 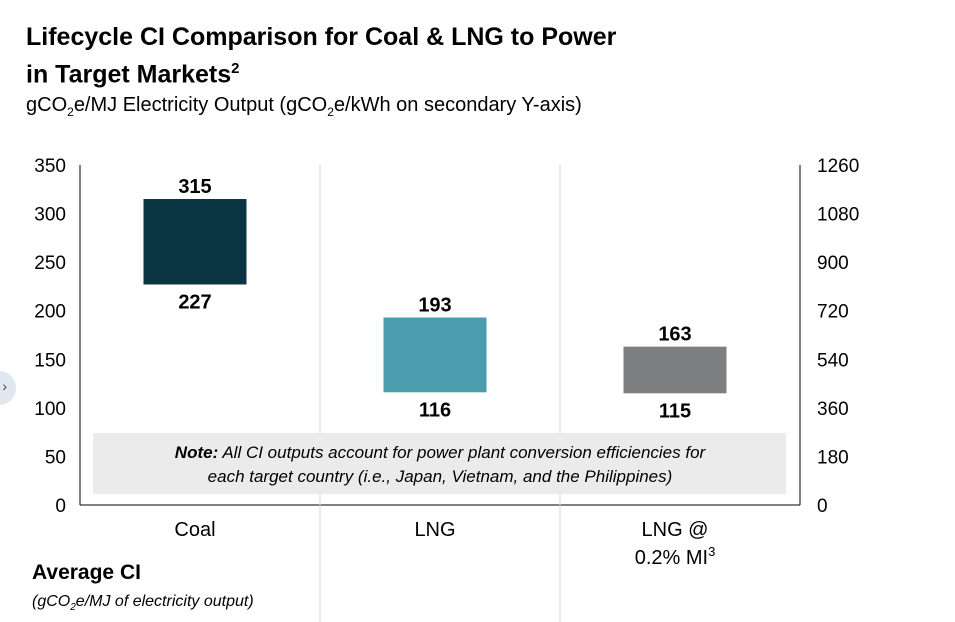 What do you see at coordinates (86, 572) in the screenshot?
I see `average-ci-label: Average CI` at bounding box center [86, 572].